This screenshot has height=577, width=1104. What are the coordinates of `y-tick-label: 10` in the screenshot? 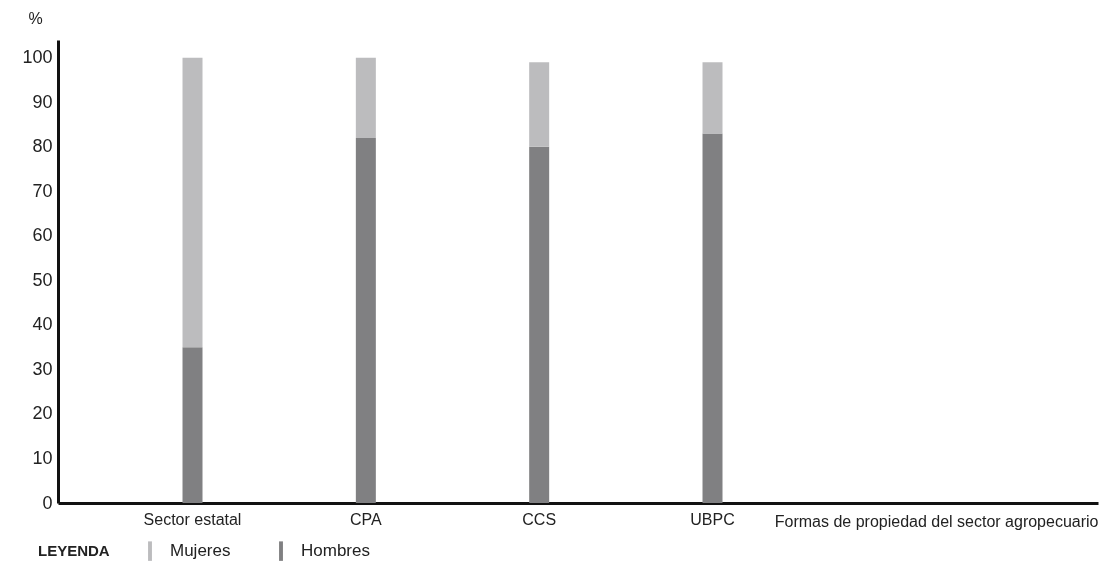 It's located at (42, 457).